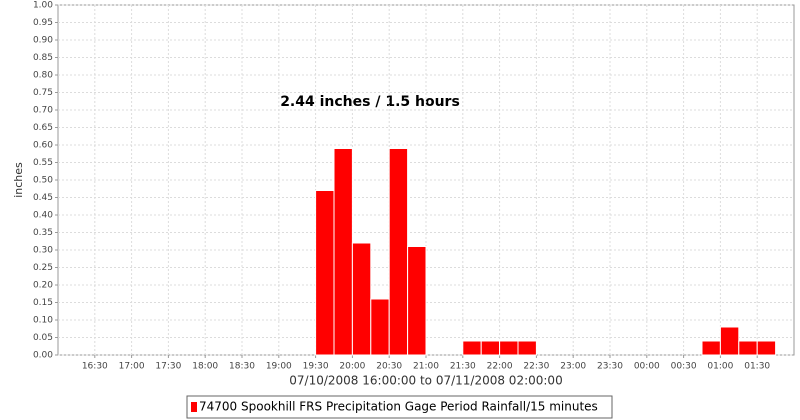  I want to click on x-tick-label: 16:30, so click(95, 367).